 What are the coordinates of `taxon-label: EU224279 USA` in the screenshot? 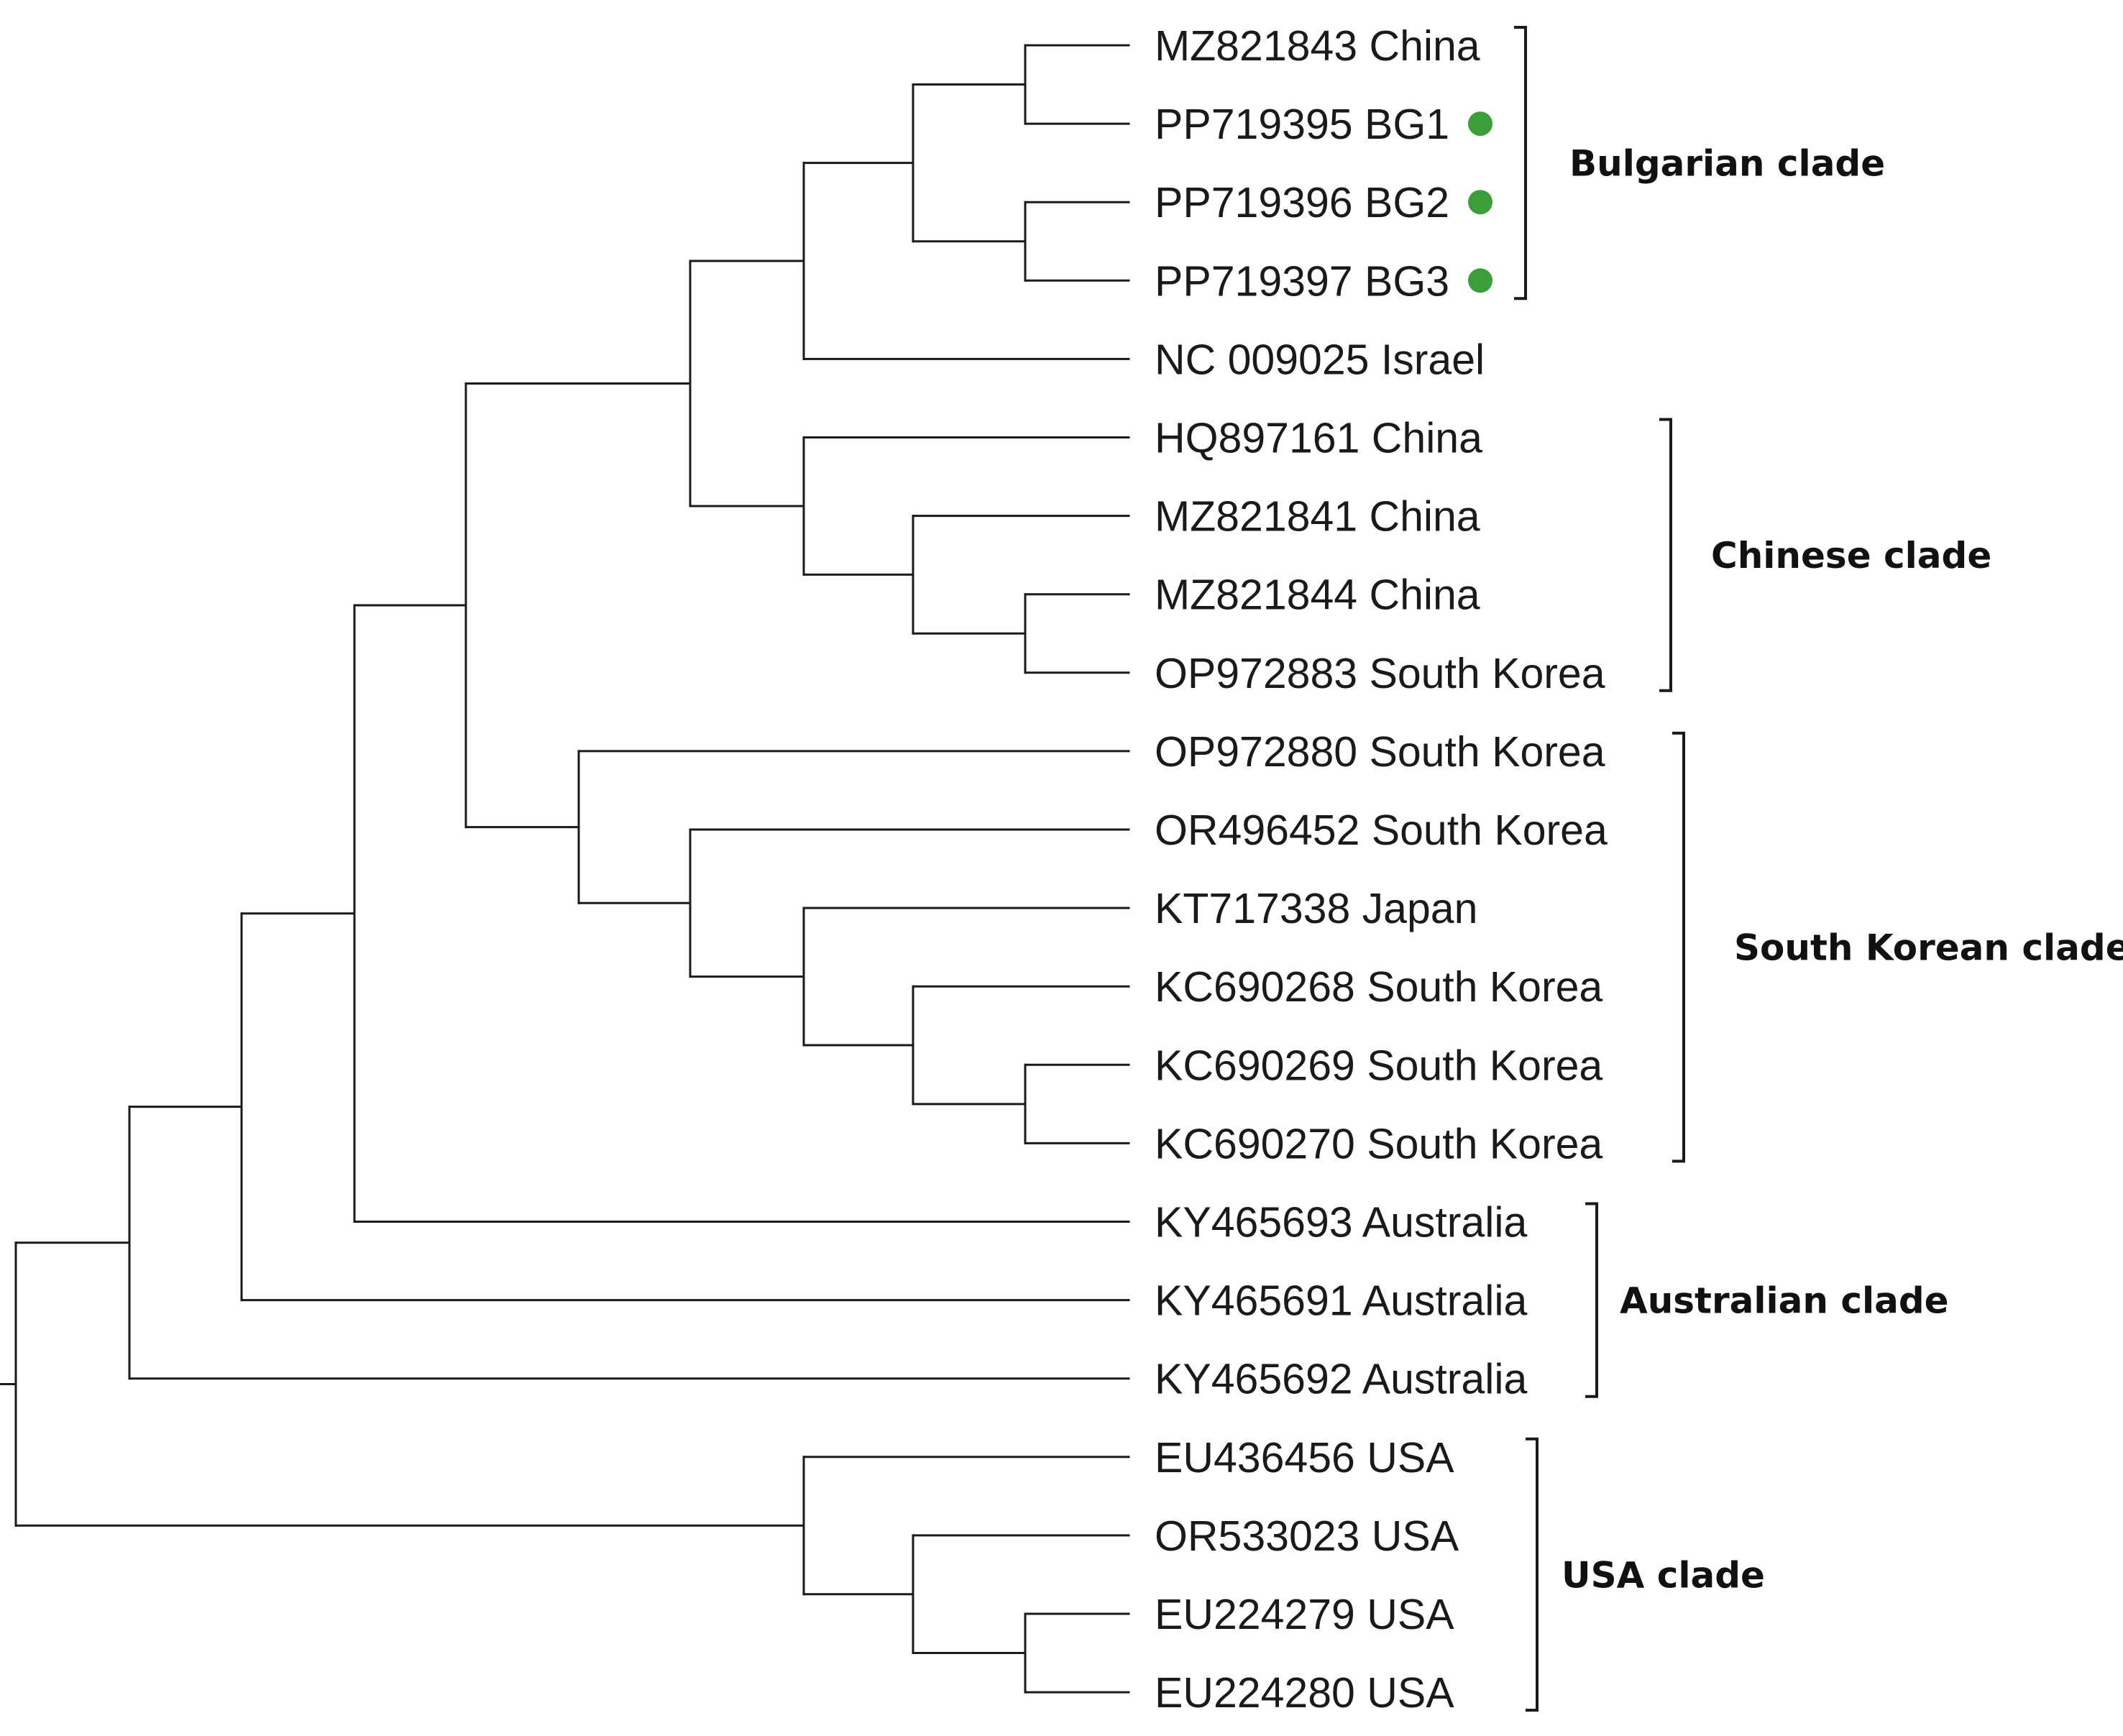 It's located at (1304, 1615).